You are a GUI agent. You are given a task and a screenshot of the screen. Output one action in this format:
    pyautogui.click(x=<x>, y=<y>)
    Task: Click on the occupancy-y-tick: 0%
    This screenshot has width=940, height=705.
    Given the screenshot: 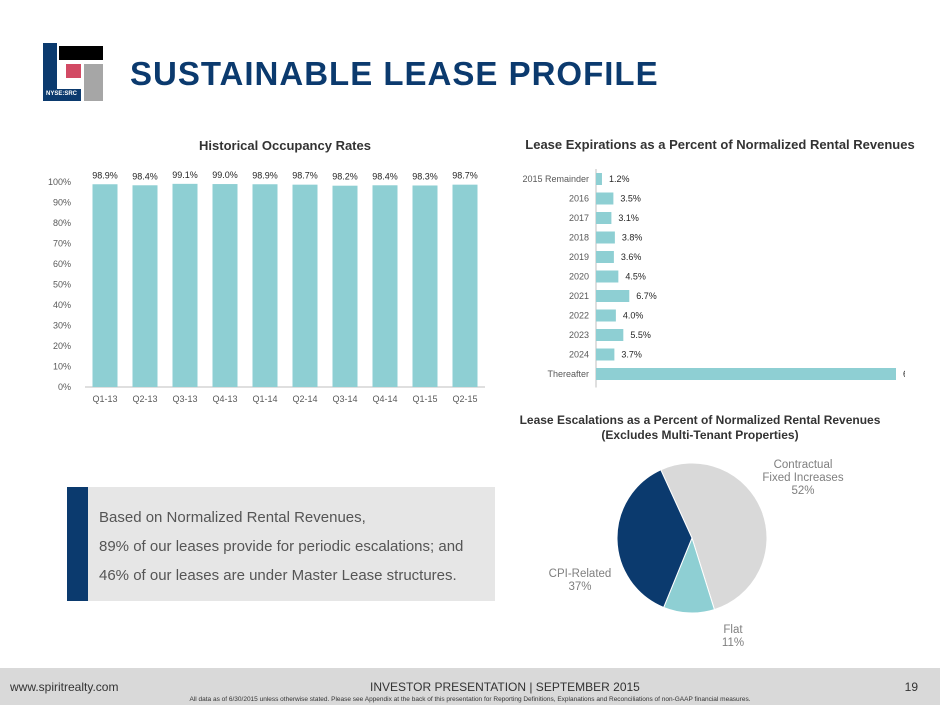 What is the action you would take?
    pyautogui.click(x=64, y=387)
    